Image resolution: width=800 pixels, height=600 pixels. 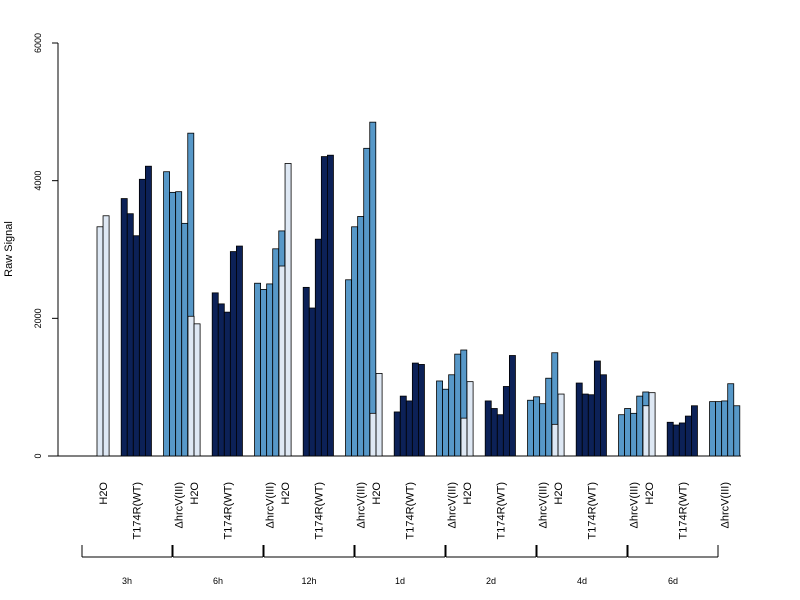 What do you see at coordinates (38, 318) in the screenshot?
I see `y-tick-label: 2000` at bounding box center [38, 318].